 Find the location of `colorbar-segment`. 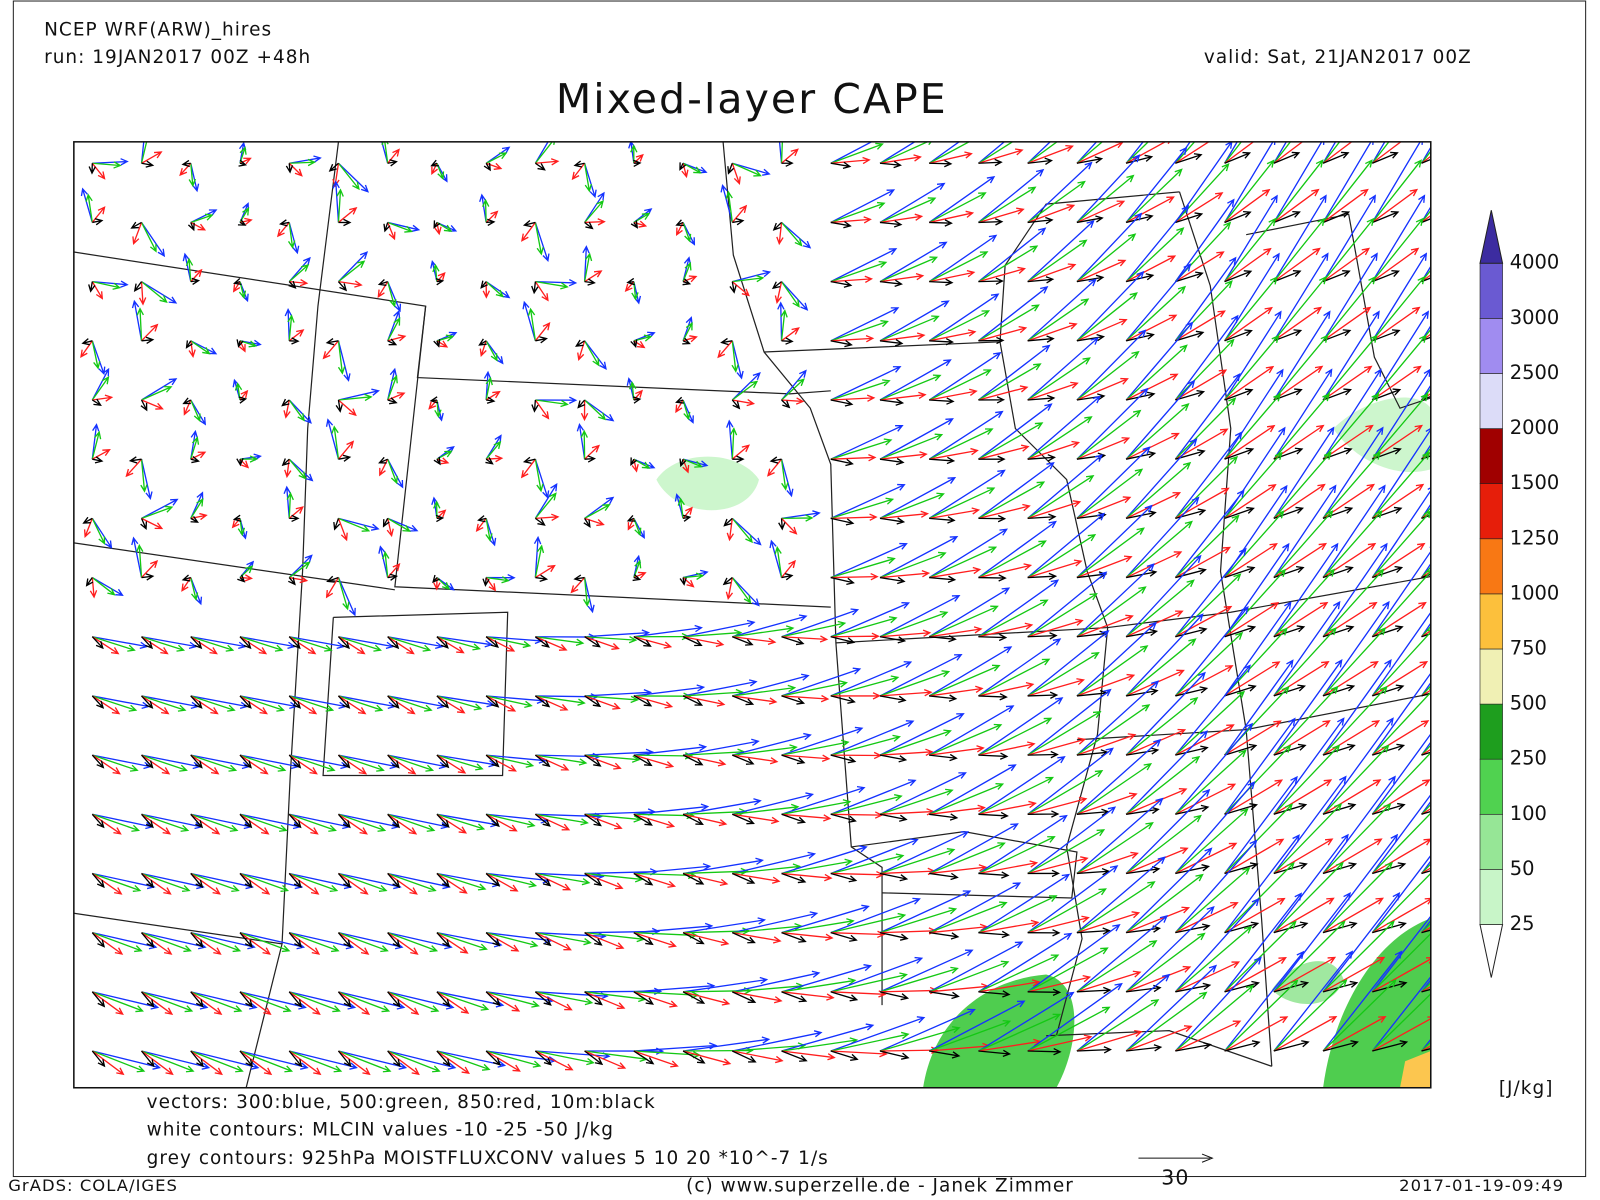

colorbar-segment is located at coordinates (1491, 346).